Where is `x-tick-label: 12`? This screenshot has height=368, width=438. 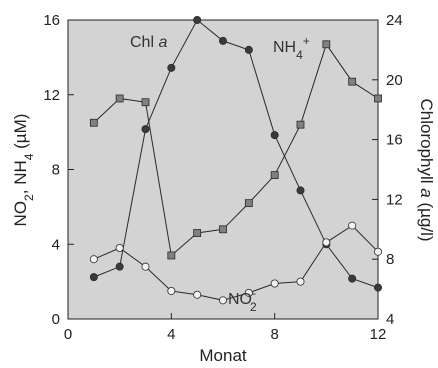
x-tick-label: 12 is located at coordinates (378, 334).